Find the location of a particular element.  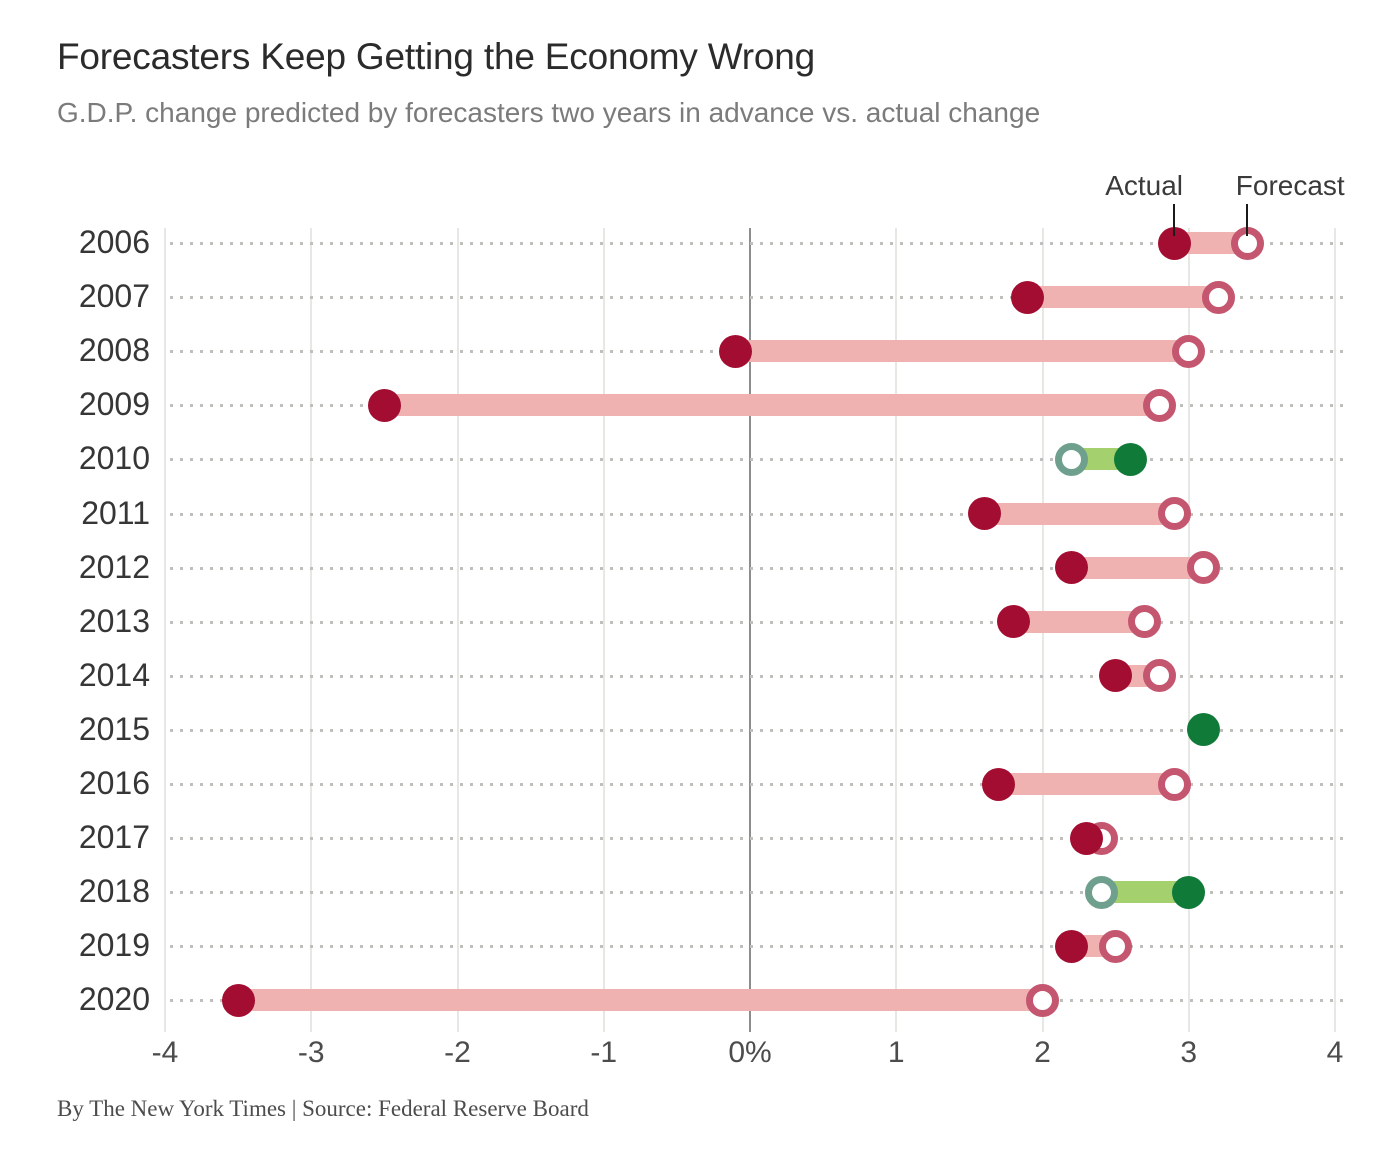

x-axis-tick-label: 1 is located at coordinates (896, 1052).